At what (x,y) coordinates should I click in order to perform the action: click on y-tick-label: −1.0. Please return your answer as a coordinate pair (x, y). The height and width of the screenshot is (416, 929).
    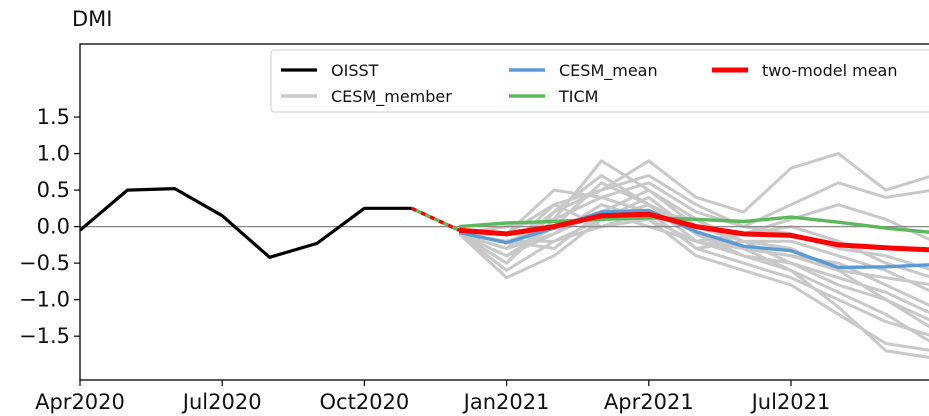
    Looking at the image, I should click on (44, 300).